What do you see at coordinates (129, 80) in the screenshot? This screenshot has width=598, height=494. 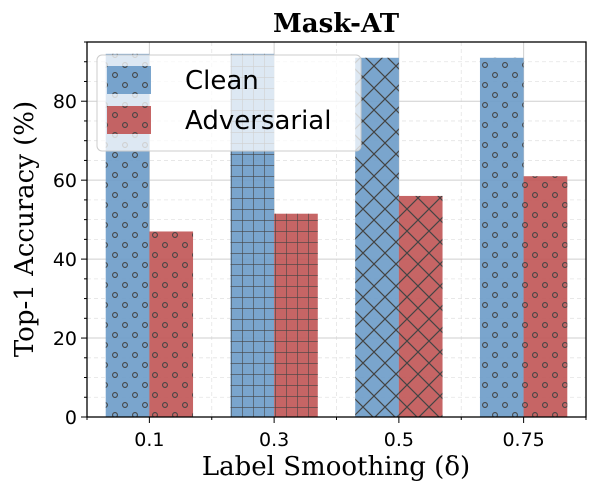 I see `legend-swatch-clean-hatch` at bounding box center [129, 80].